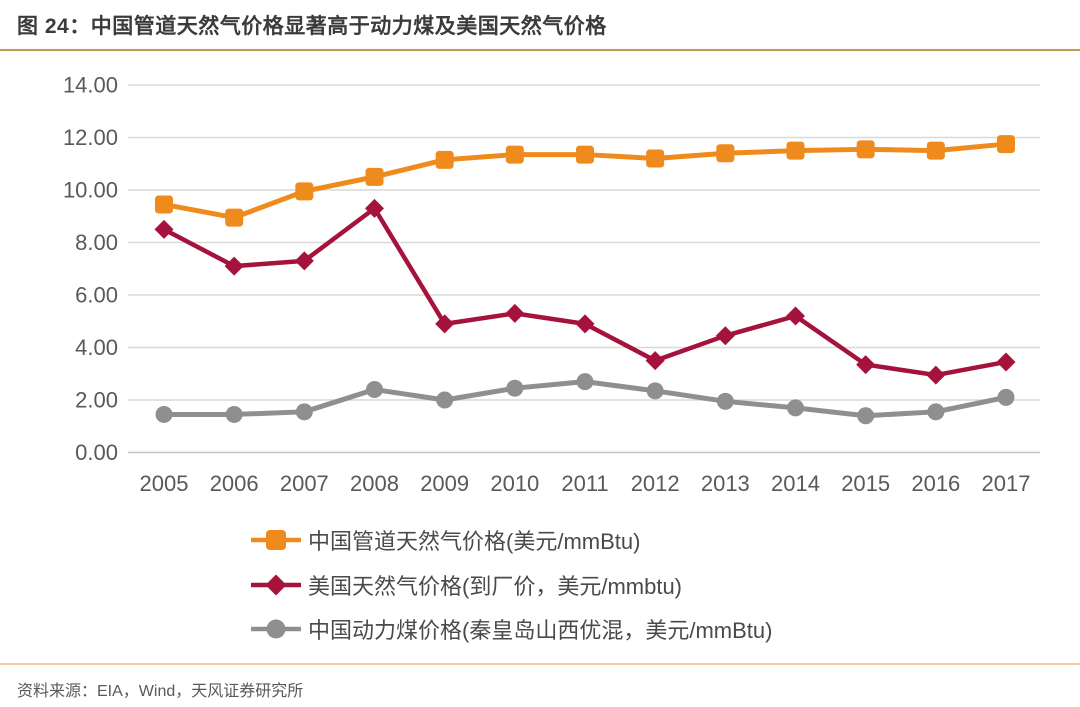 This screenshot has height=707, width=1080. I want to click on figure-title: 图 24：中国管道天然气价格显著高于动力煤及美国天然气价格, so click(312, 26).